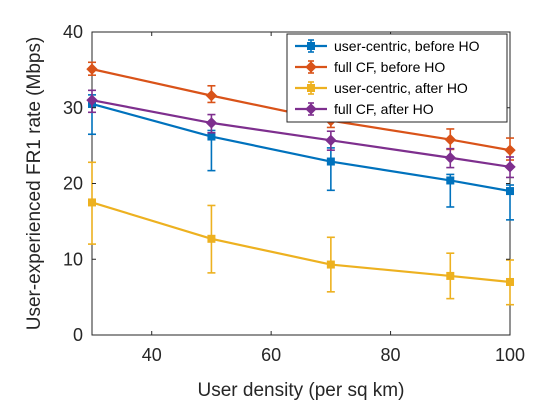  I want to click on x-tick-label: 100, so click(510, 355).